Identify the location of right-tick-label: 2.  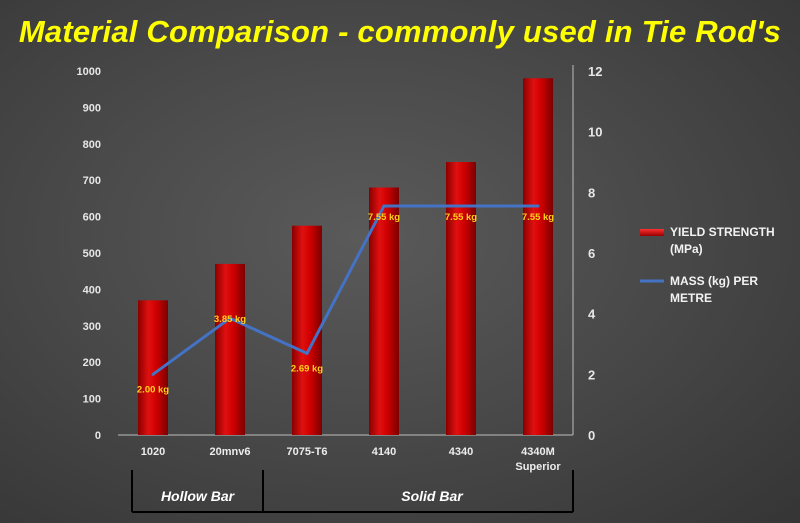
(591, 374).